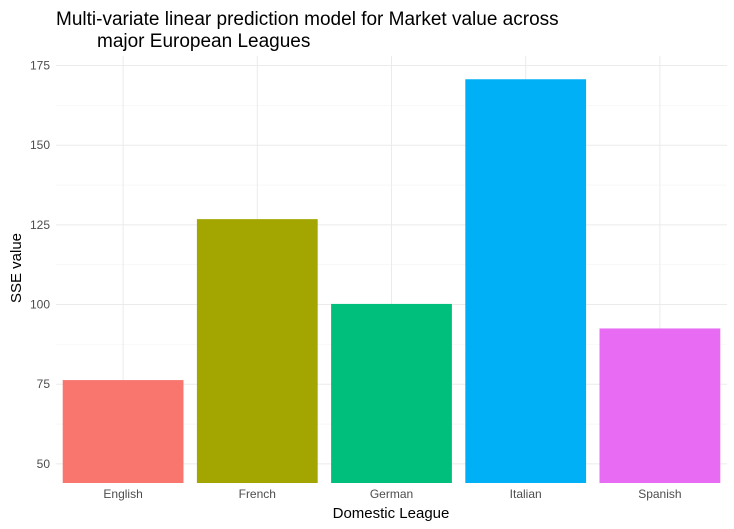 The height and width of the screenshot is (529, 734). What do you see at coordinates (659, 494) in the screenshot?
I see `x-tick-label-spanish: Spanish` at bounding box center [659, 494].